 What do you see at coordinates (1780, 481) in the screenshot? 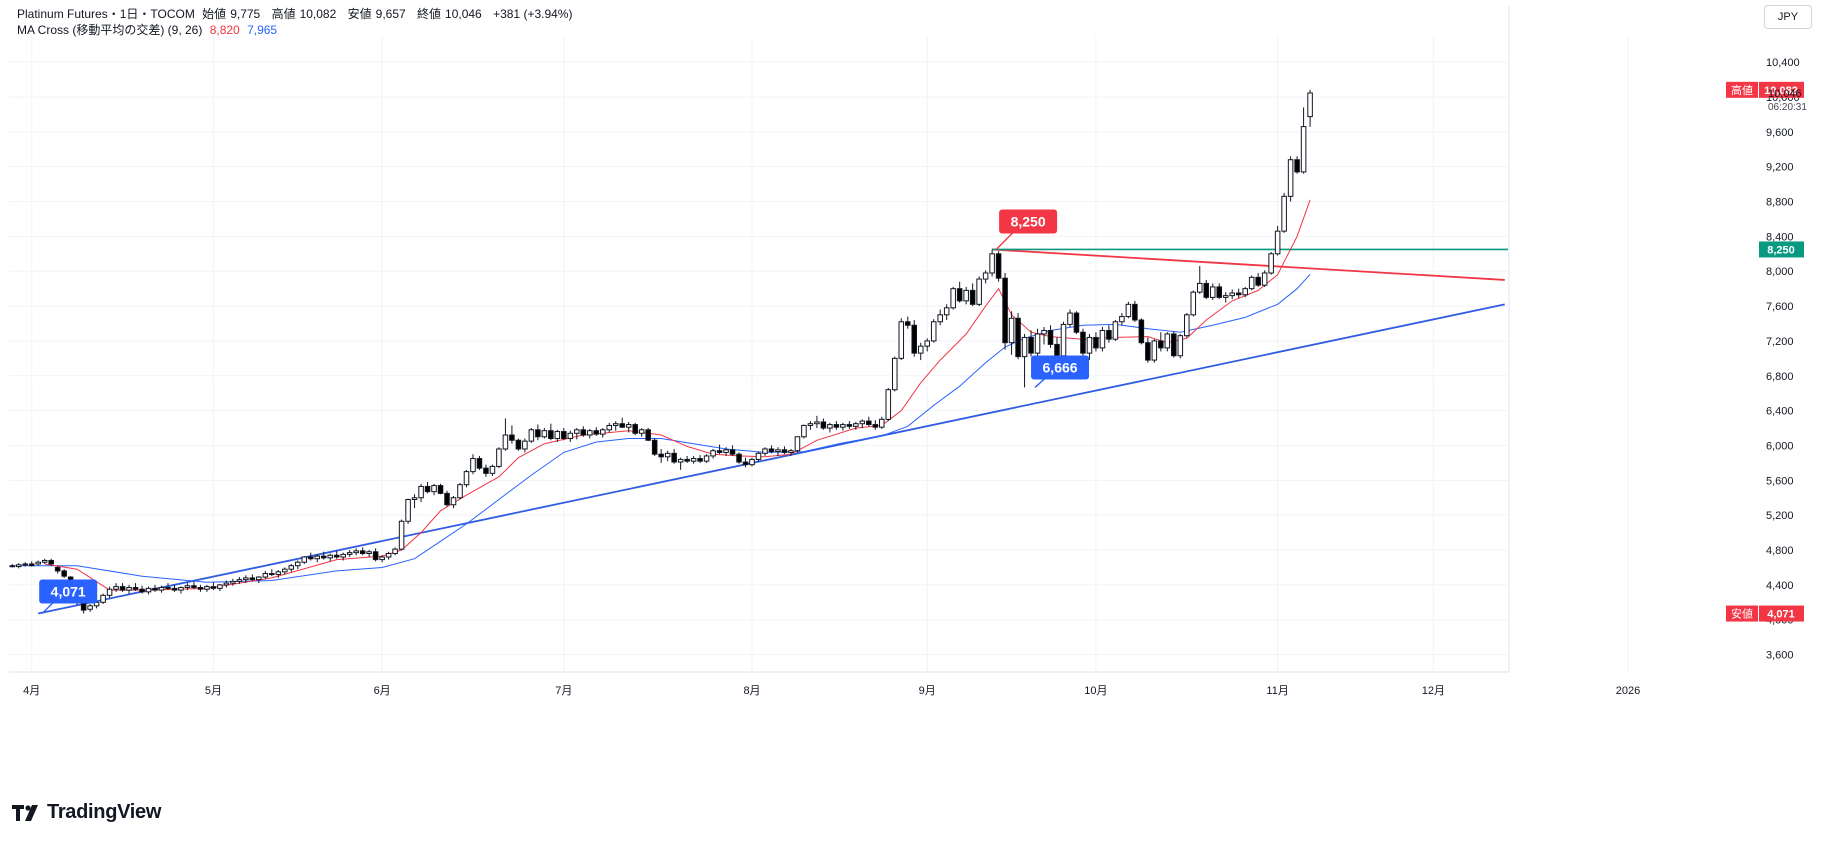
I see `y-tick-label: 5,600` at bounding box center [1780, 481].